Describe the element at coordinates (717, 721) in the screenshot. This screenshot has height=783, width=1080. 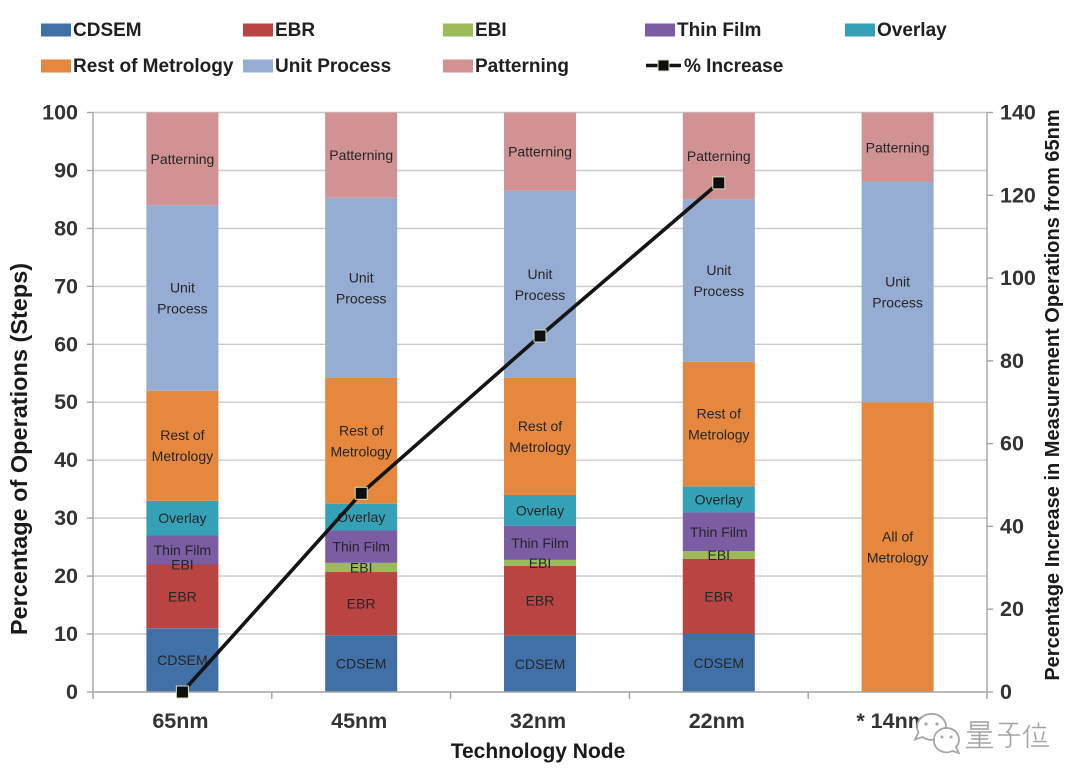
I see `svg-text: 22nm` at that location.